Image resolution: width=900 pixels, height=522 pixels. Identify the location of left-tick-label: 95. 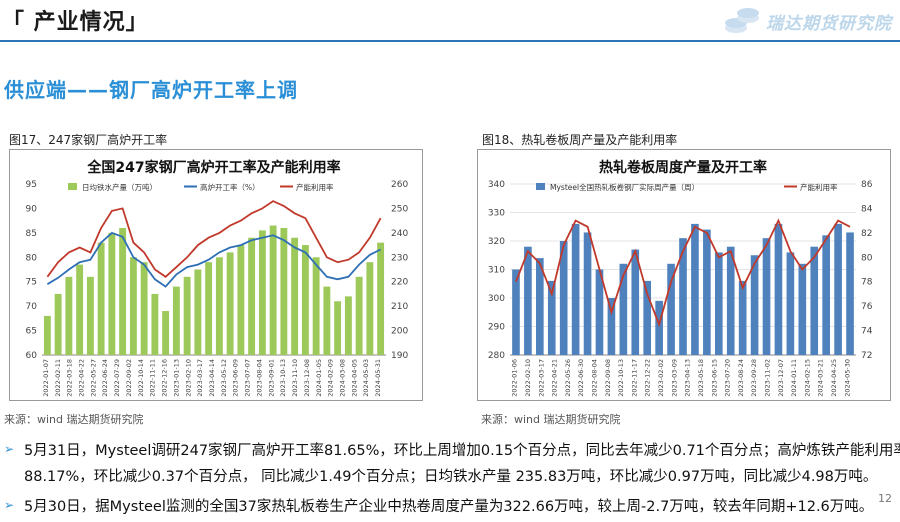
(31, 185).